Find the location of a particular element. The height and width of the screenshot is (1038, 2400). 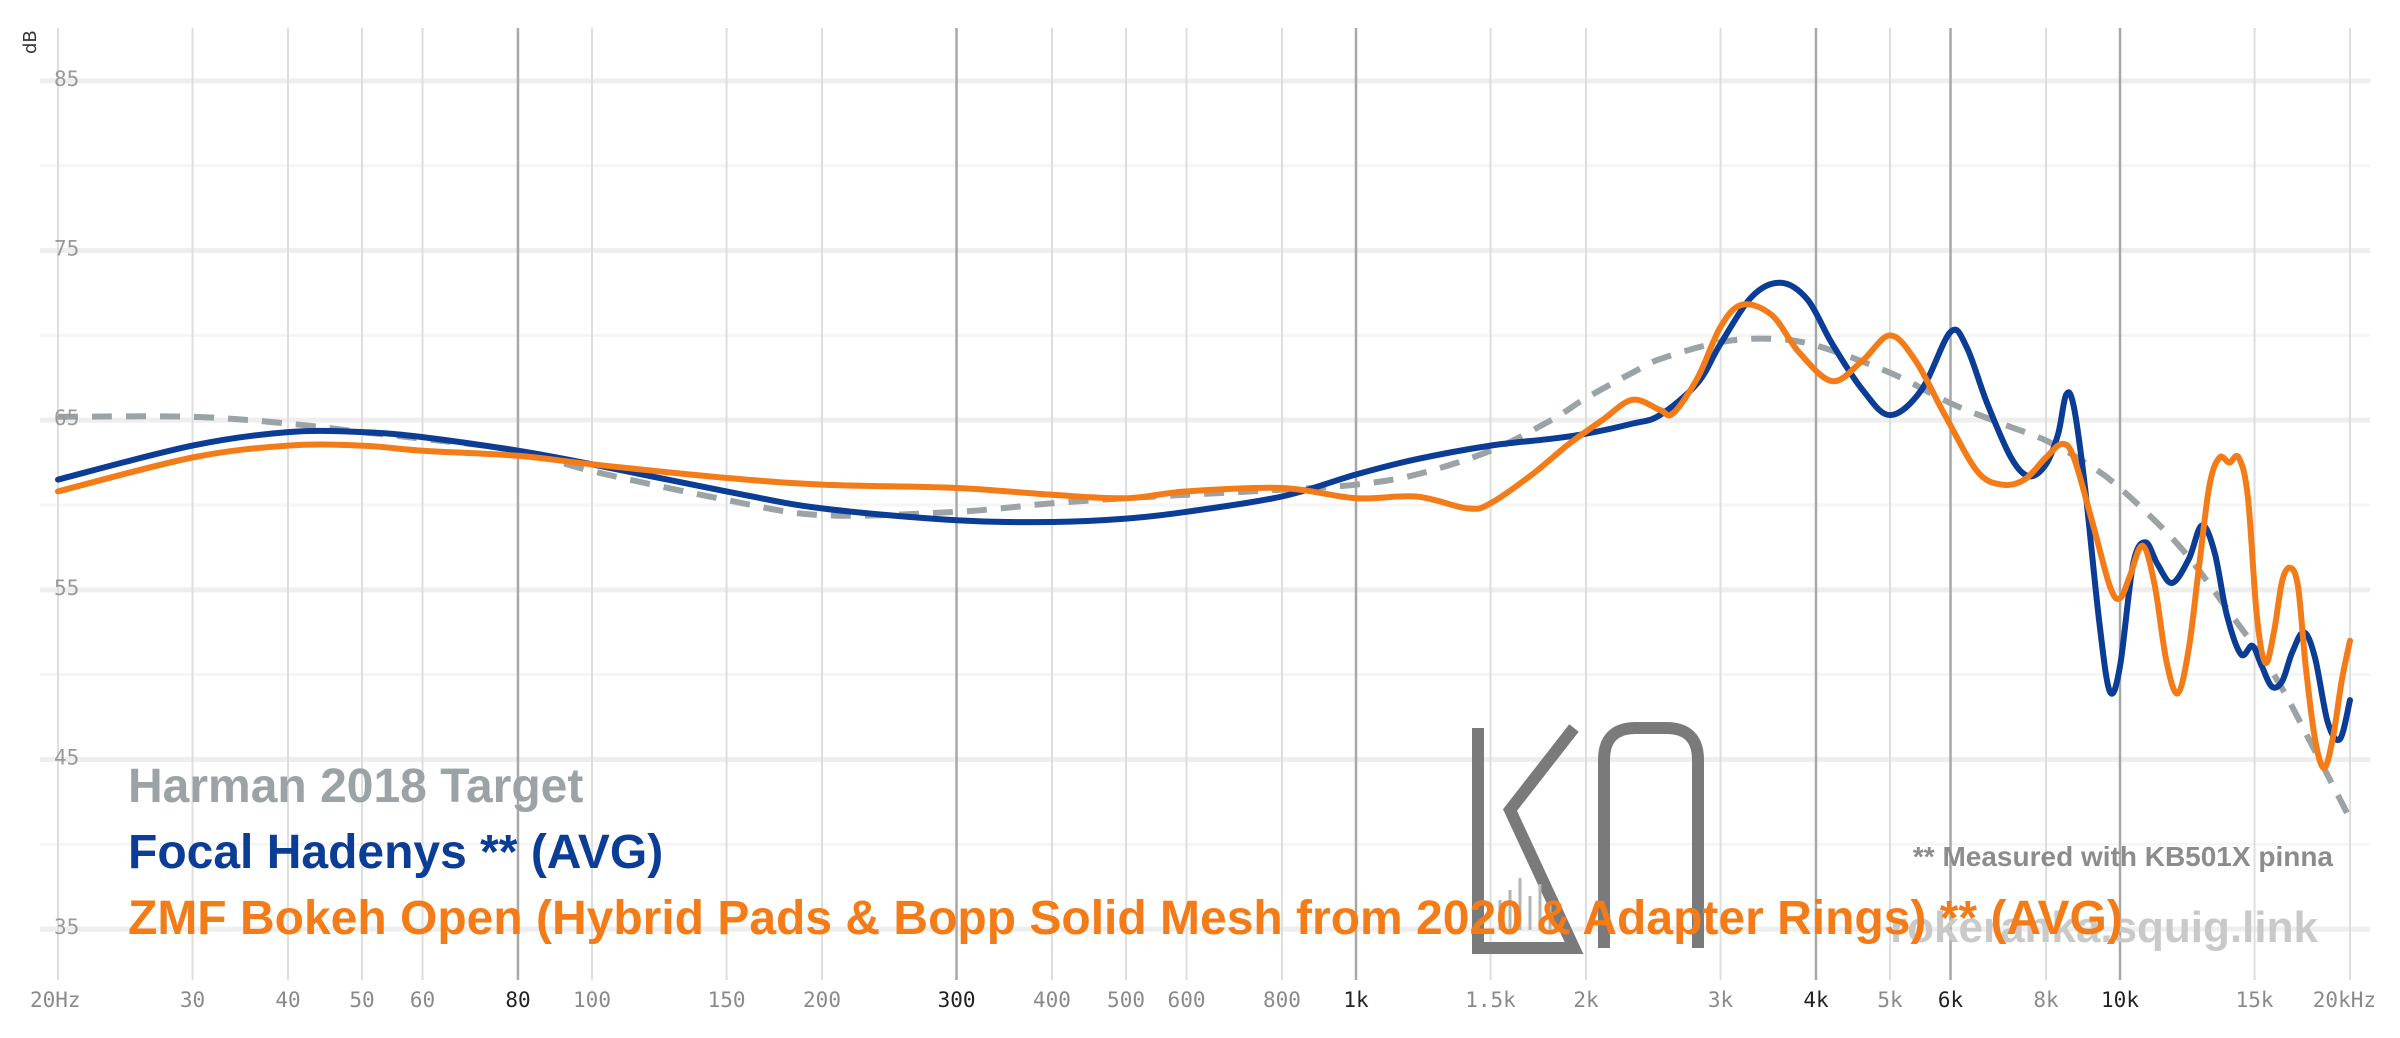

x-tick-label: 20Hz is located at coordinates (55, 1000).